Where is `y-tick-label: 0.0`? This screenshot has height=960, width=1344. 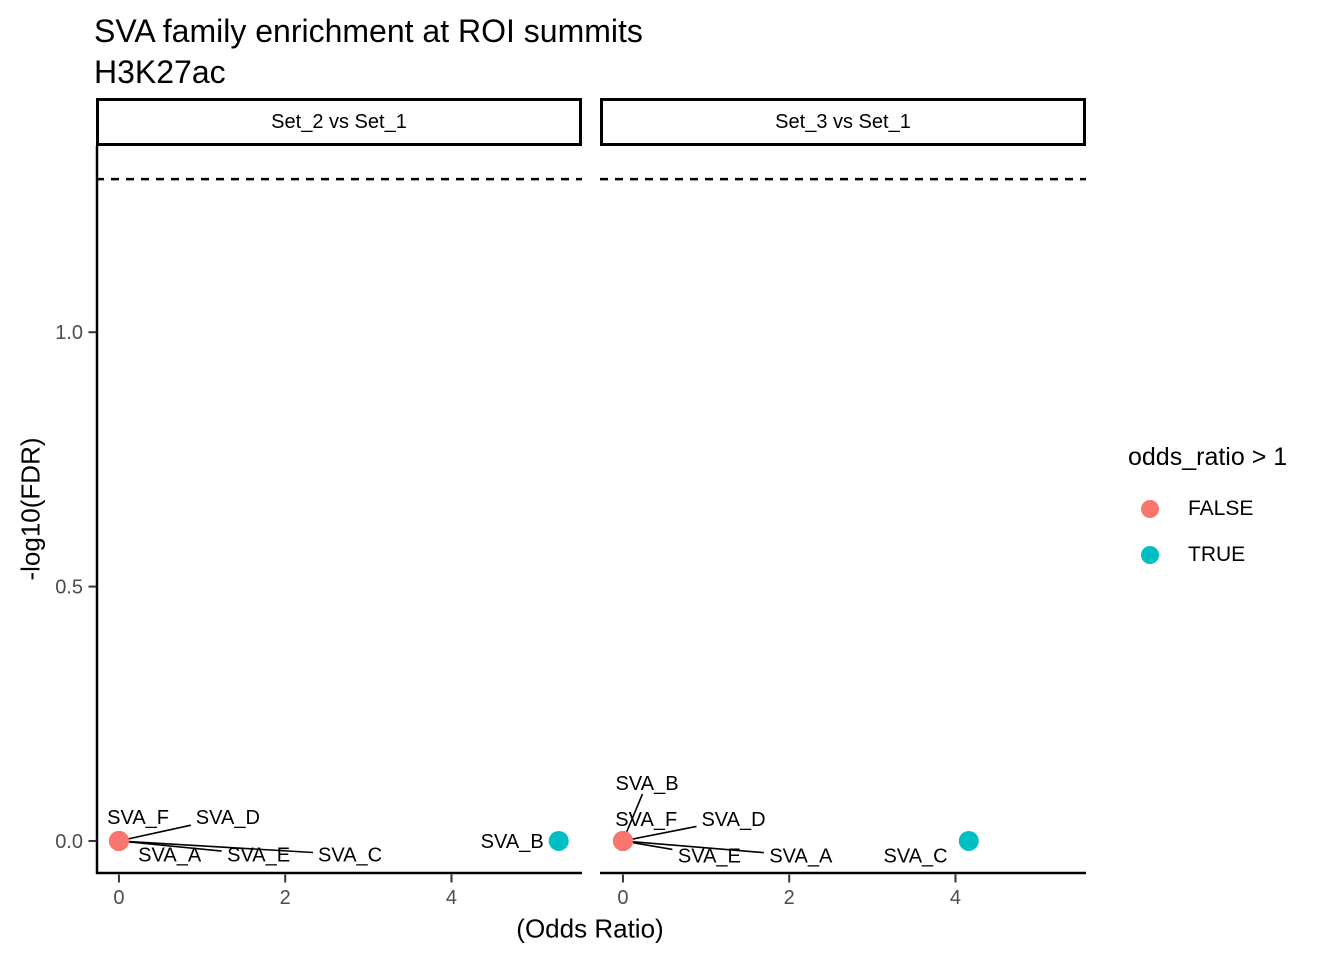
y-tick-label: 0.0 is located at coordinates (69, 842).